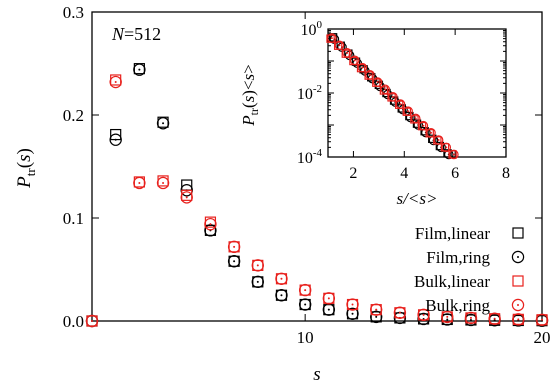 The image size is (554, 388). I want to click on main-ylabel: Ptr(s), so click(26, 168).